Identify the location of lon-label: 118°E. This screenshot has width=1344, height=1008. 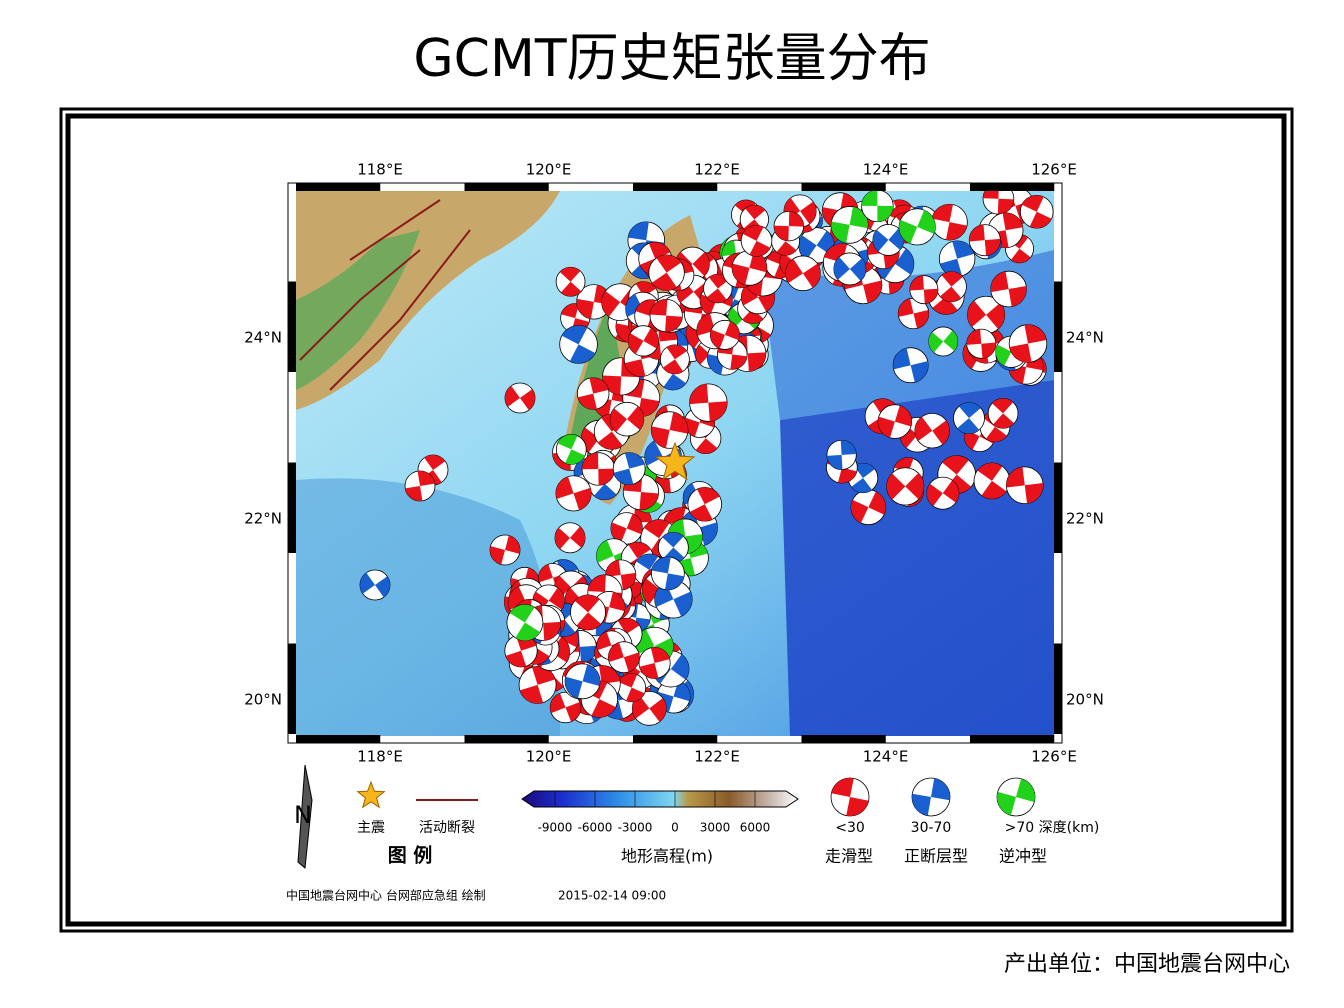
(380, 170).